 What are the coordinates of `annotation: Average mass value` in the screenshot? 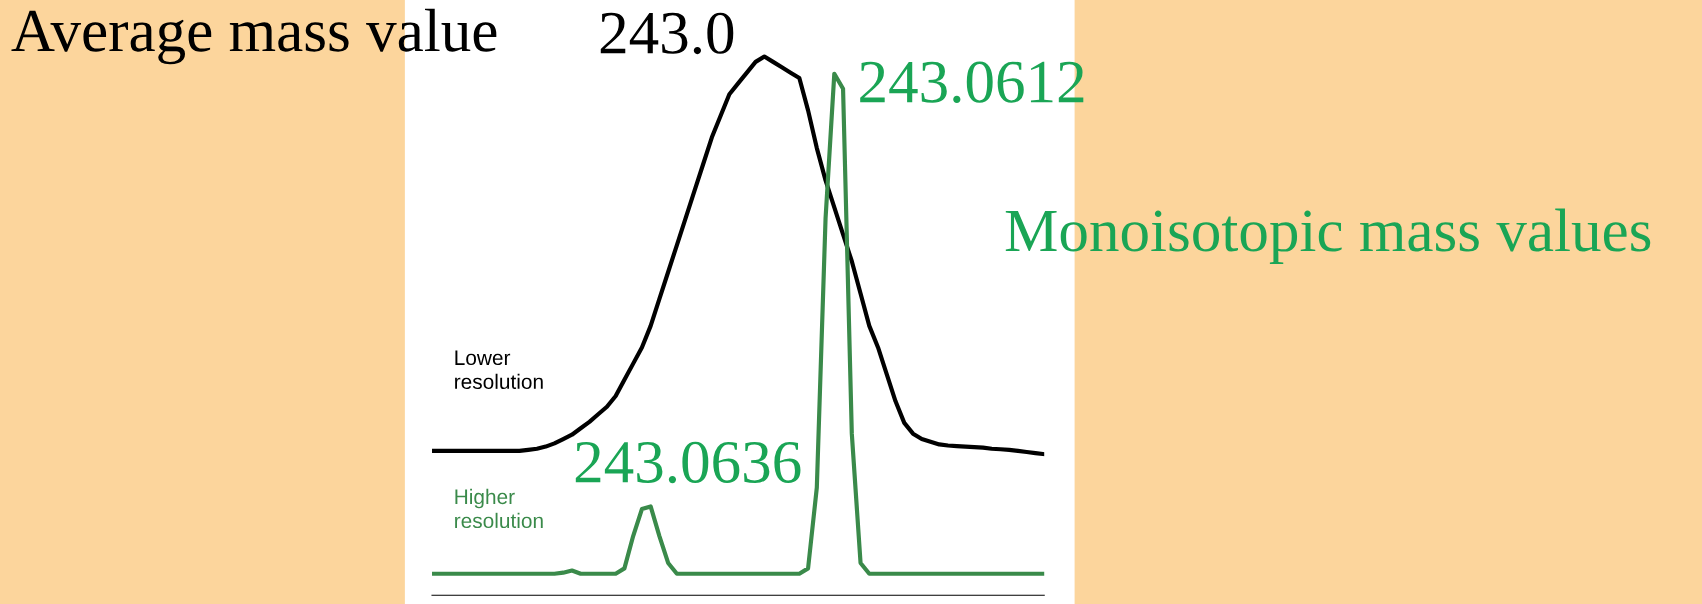 It's located at (254, 36).